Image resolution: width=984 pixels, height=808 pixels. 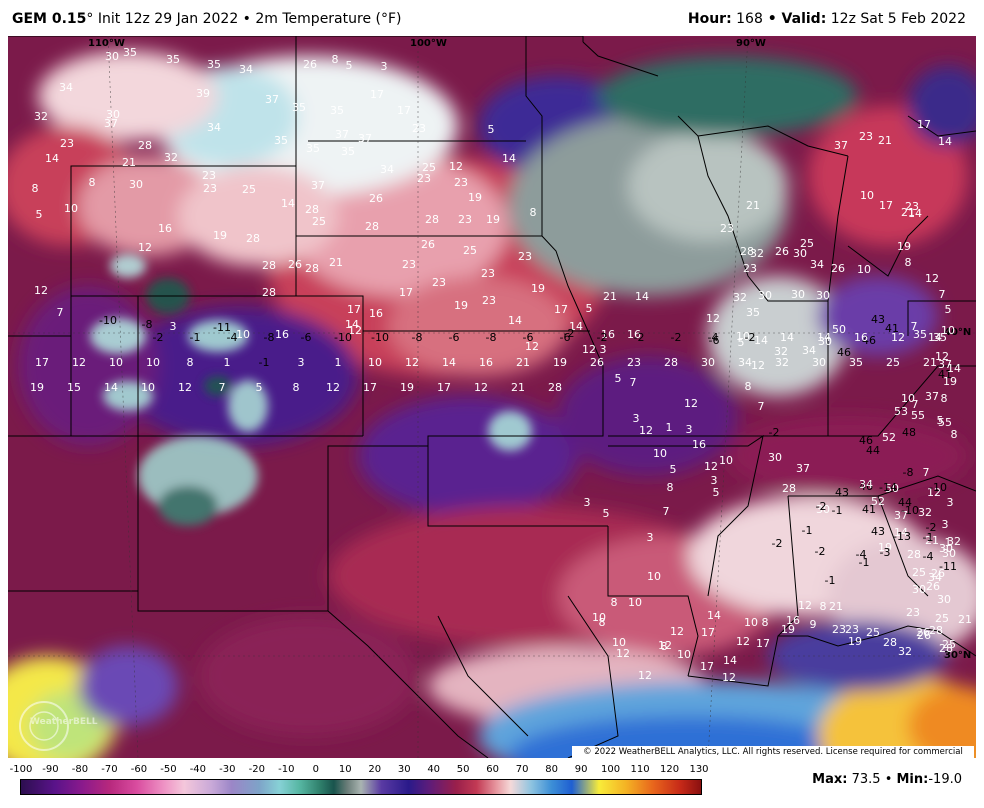 I want to click on station-value: -1, so click(x=830, y=580).